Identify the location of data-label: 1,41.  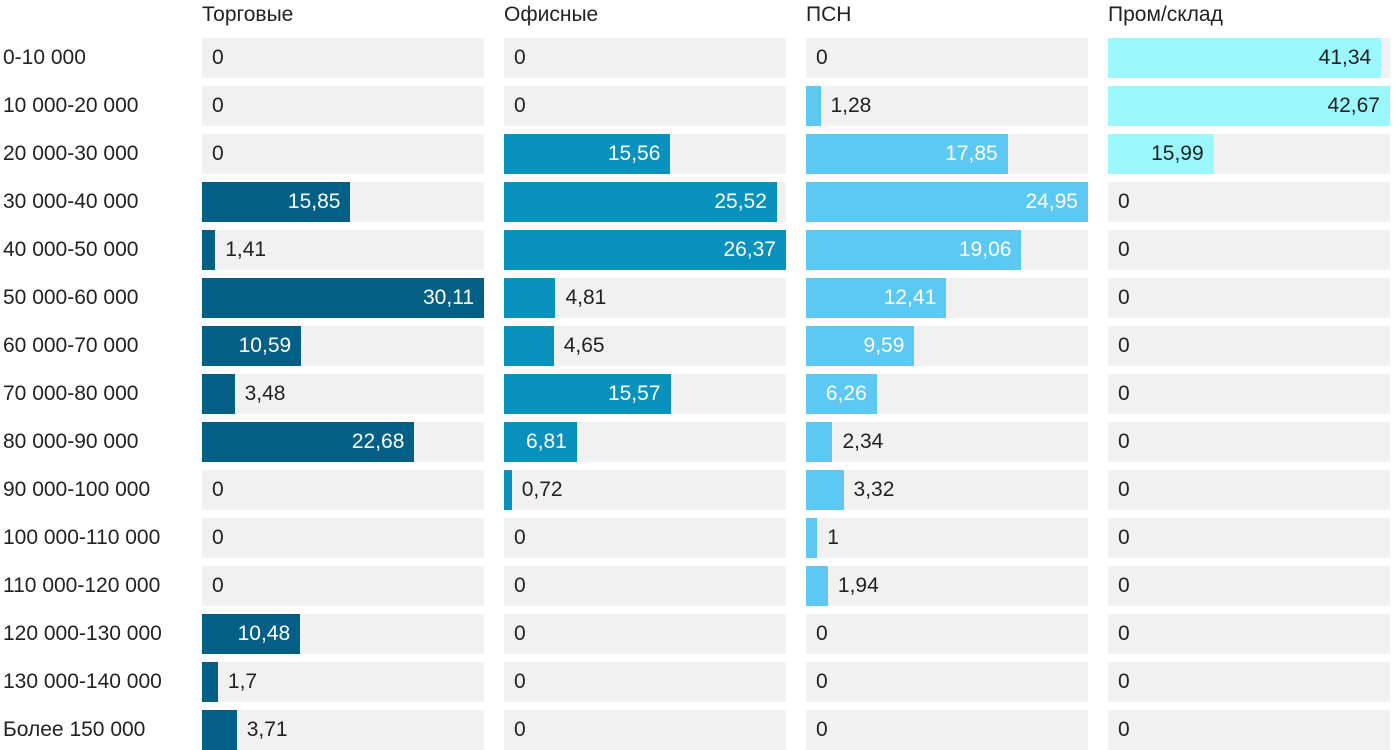
(246, 249).